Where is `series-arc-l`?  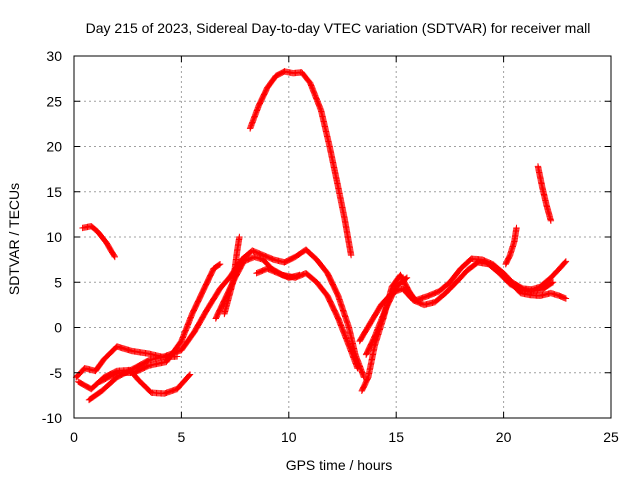 series-arc-l is located at coordinates (464, 325).